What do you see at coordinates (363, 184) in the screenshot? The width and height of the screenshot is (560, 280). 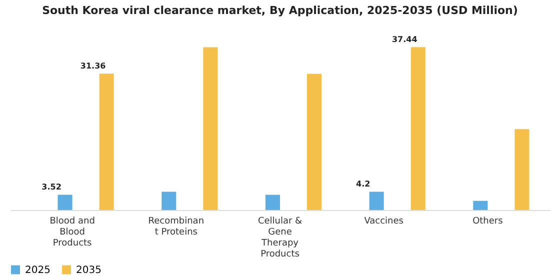 I see `data-label: 4.2` at bounding box center [363, 184].